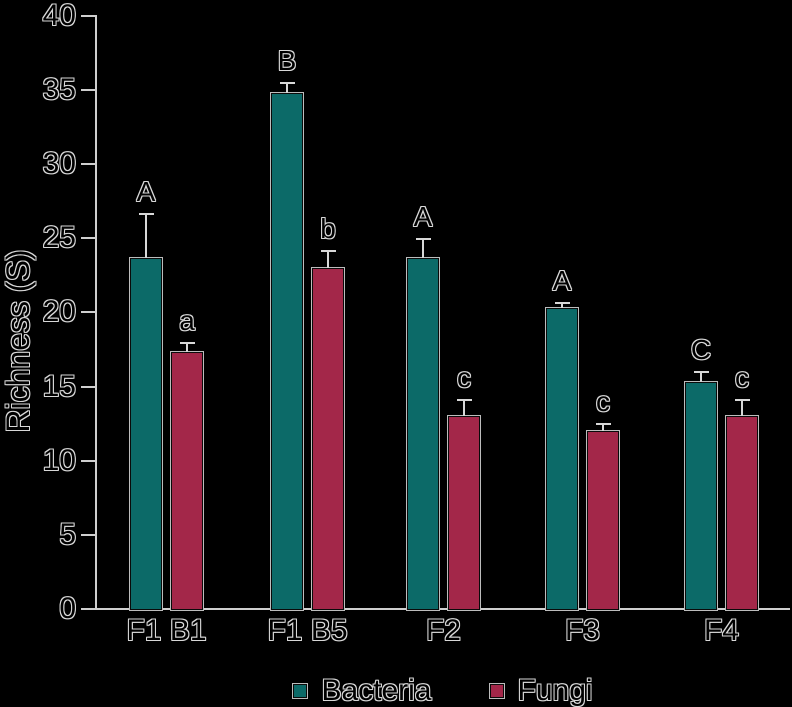 The width and height of the screenshot is (792, 707). What do you see at coordinates (67, 534) in the screenshot?
I see `y-tick-label: 5` at bounding box center [67, 534].